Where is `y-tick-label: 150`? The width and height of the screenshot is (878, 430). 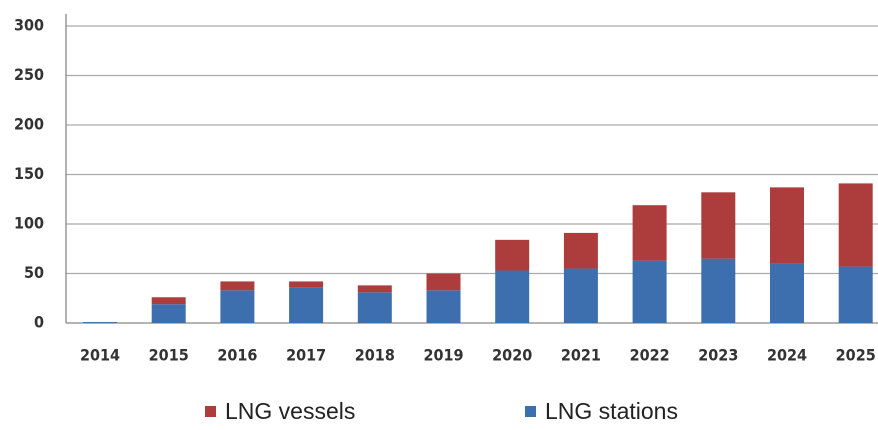 y-tick-label: 150 is located at coordinates (29, 173).